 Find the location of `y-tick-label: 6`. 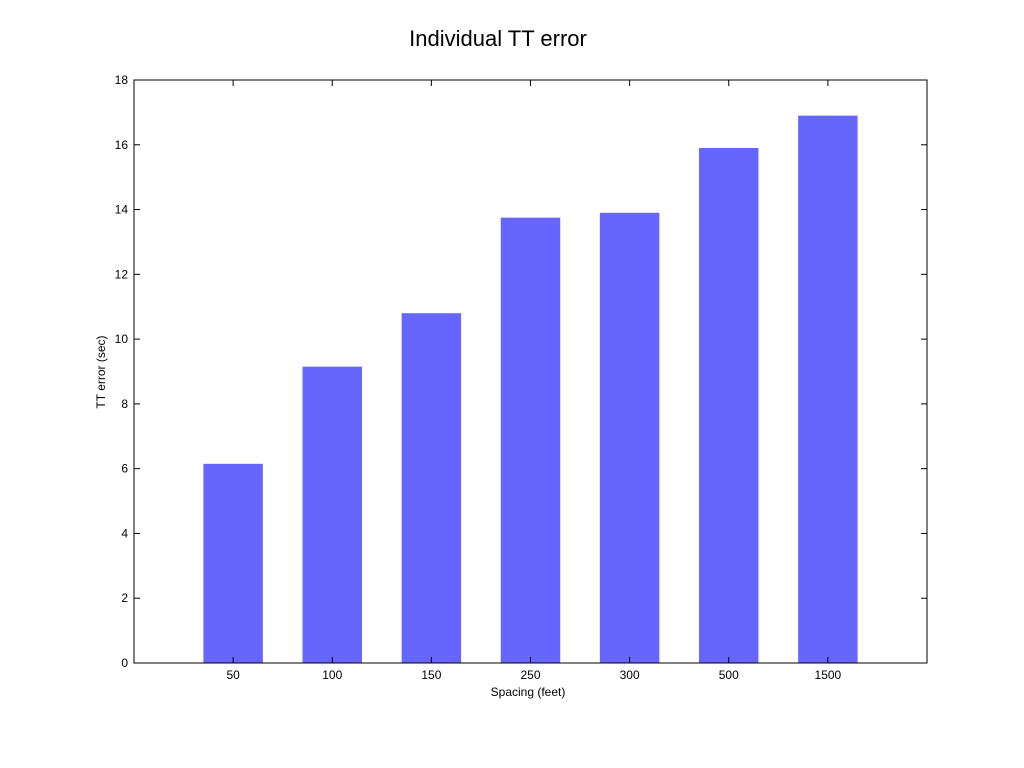

y-tick-label: 6 is located at coordinates (124, 469).